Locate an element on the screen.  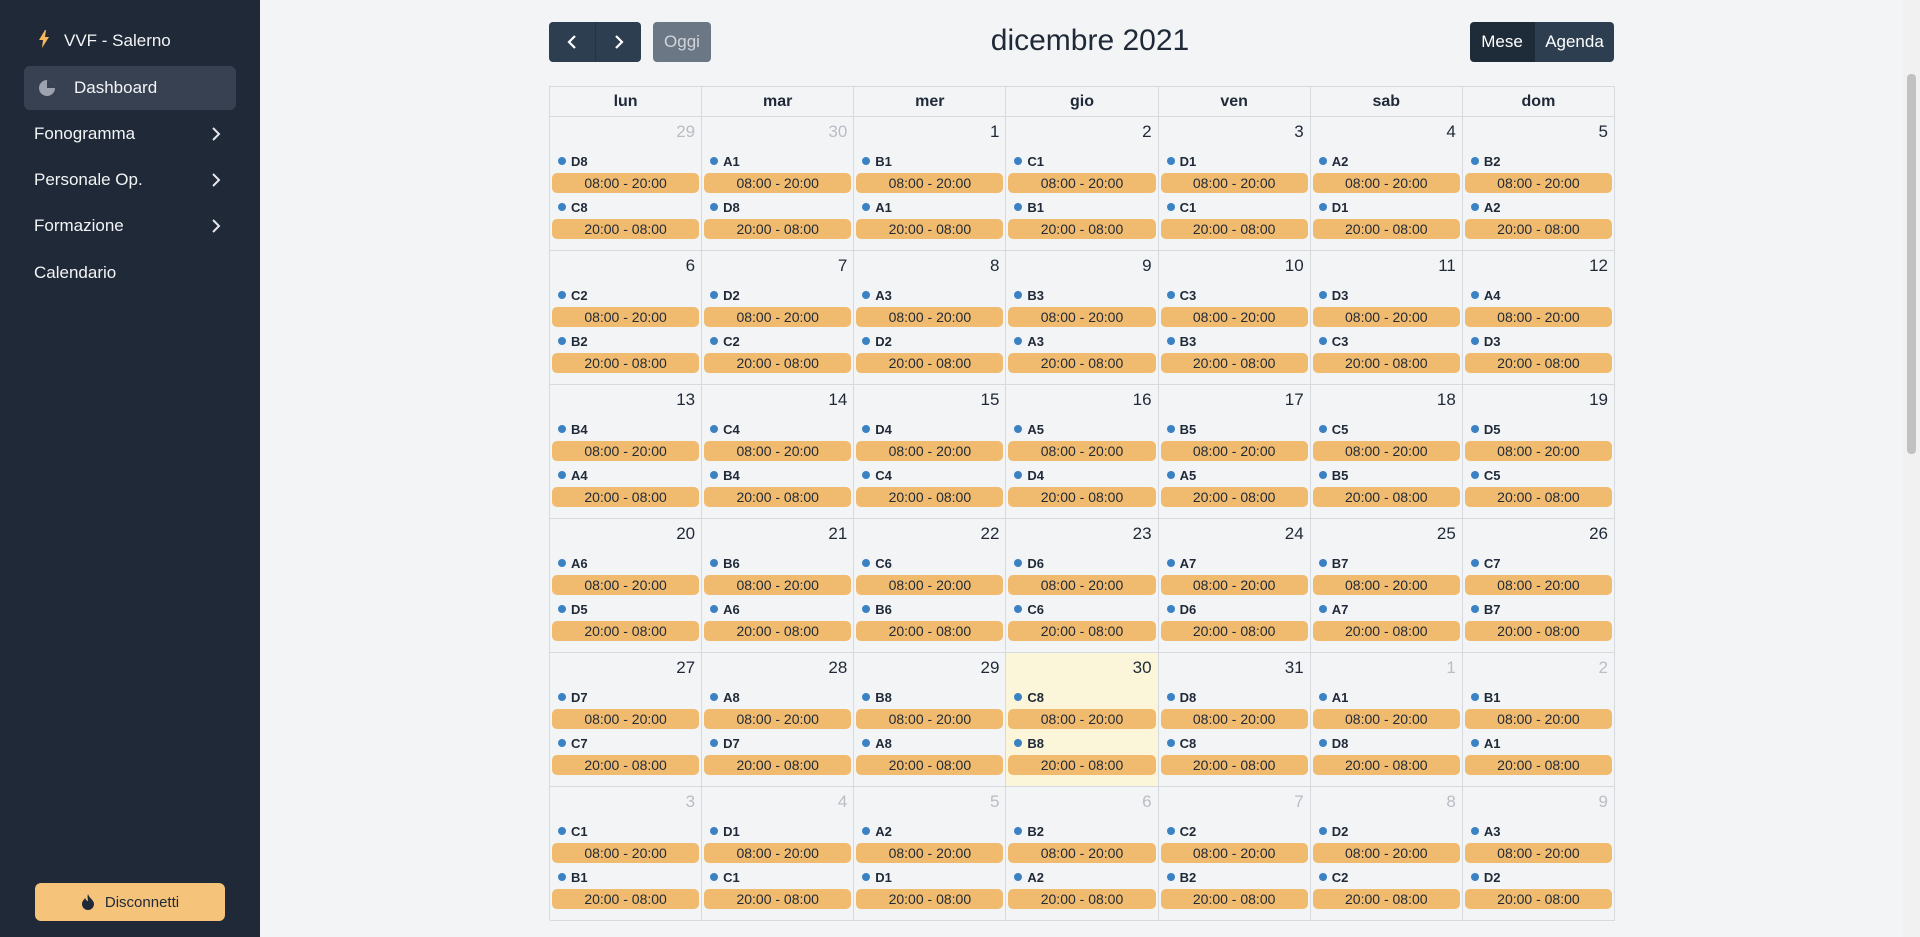
day-cell: 21 B6 08:00 - 20:00 A6 20:00 - 08:00 is located at coordinates (778, 586).